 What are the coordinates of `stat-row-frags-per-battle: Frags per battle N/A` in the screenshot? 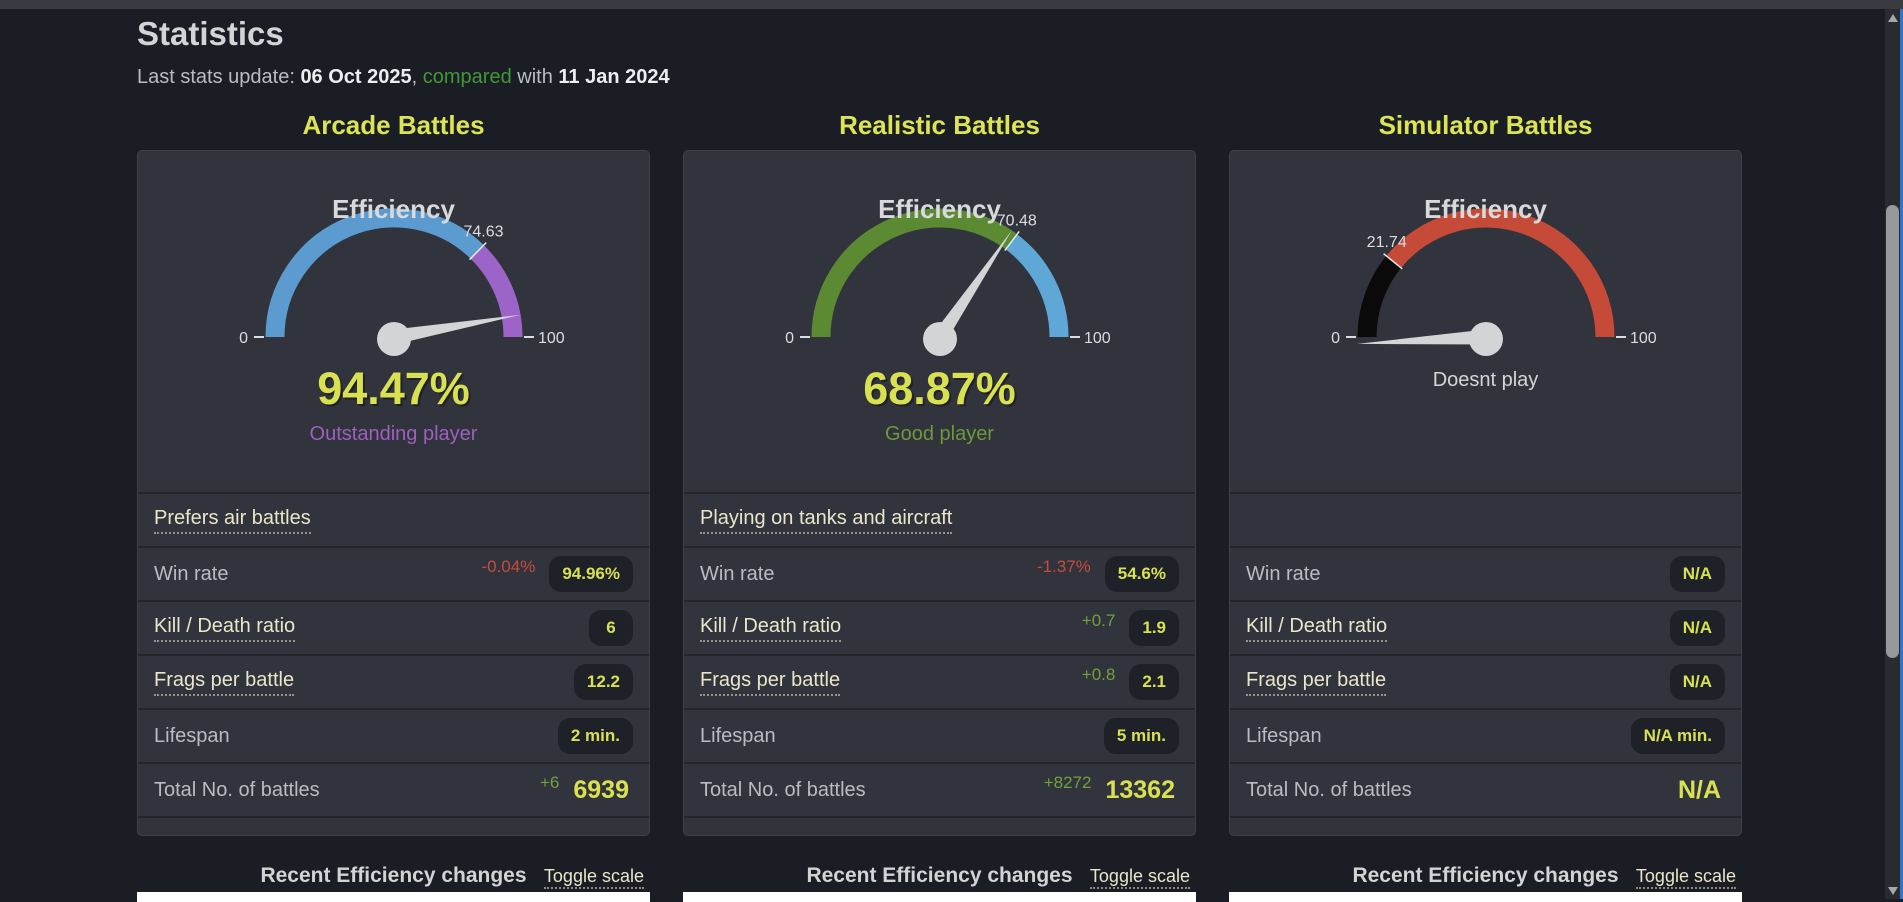 It's located at (1485, 681).